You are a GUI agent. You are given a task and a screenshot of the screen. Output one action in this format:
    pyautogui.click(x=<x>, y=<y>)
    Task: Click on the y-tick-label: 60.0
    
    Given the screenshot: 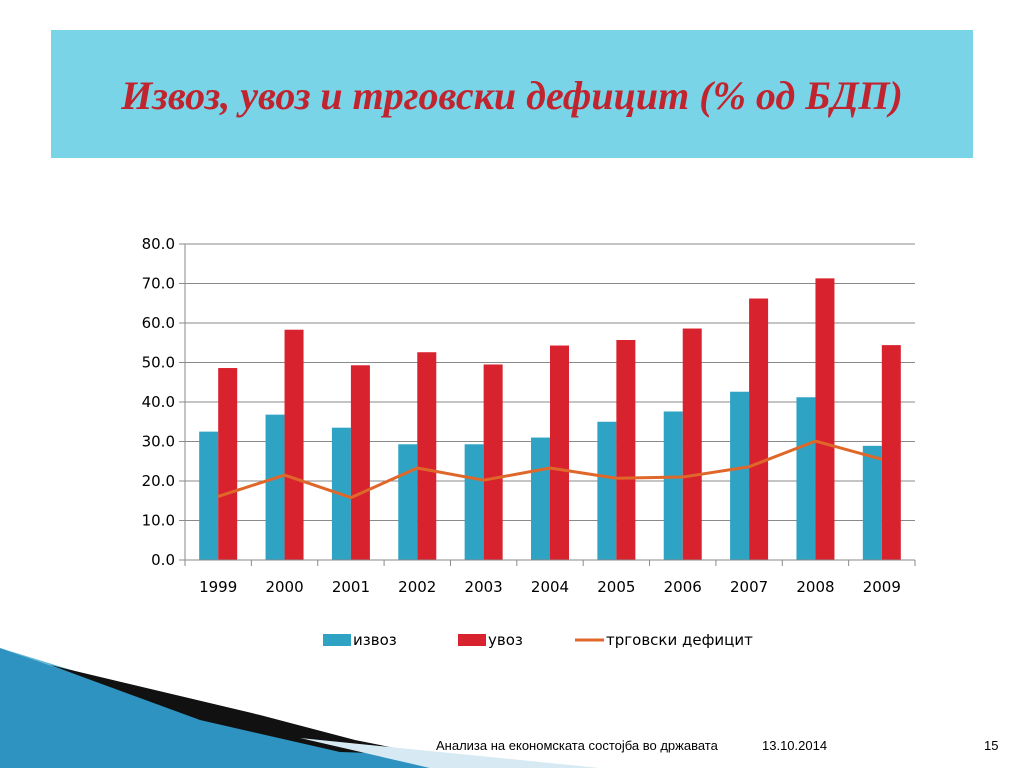 What is the action you would take?
    pyautogui.click(x=158, y=323)
    